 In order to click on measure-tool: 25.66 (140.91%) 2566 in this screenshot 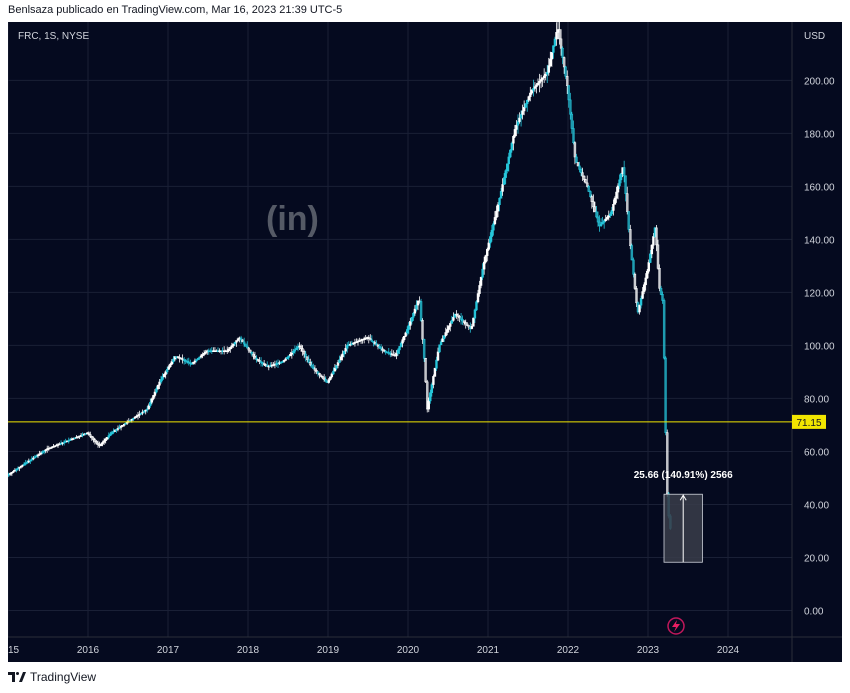, I will do `click(683, 516)`.